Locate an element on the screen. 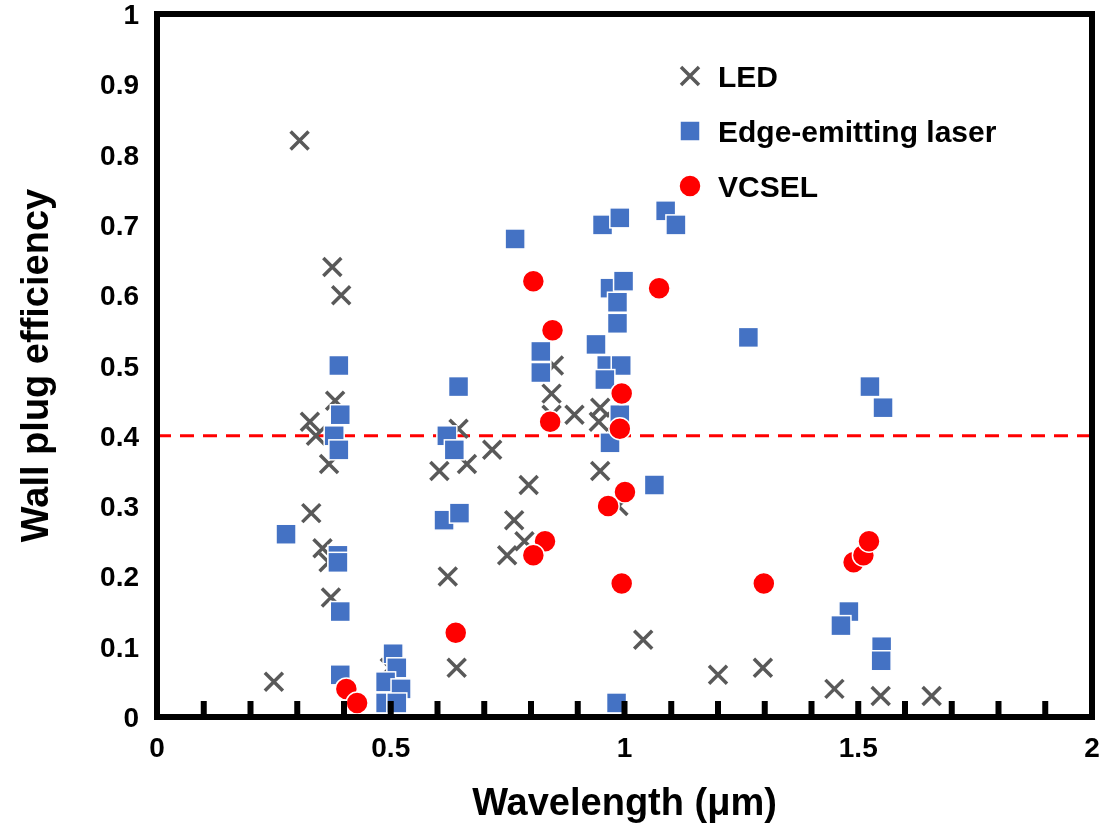  y-tick-label: 0.9 is located at coordinates (119, 85).